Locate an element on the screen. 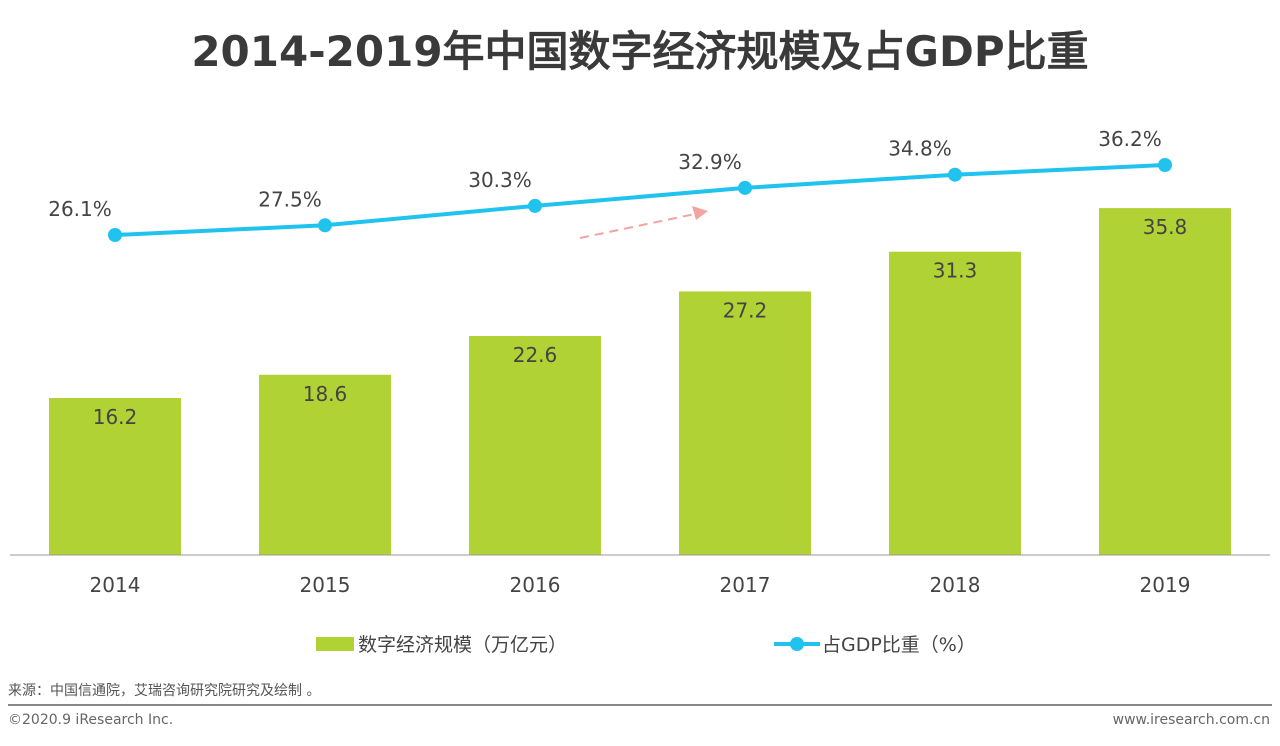  legend-item-bar: 数字经济规模（万亿元） is located at coordinates (441, 643).